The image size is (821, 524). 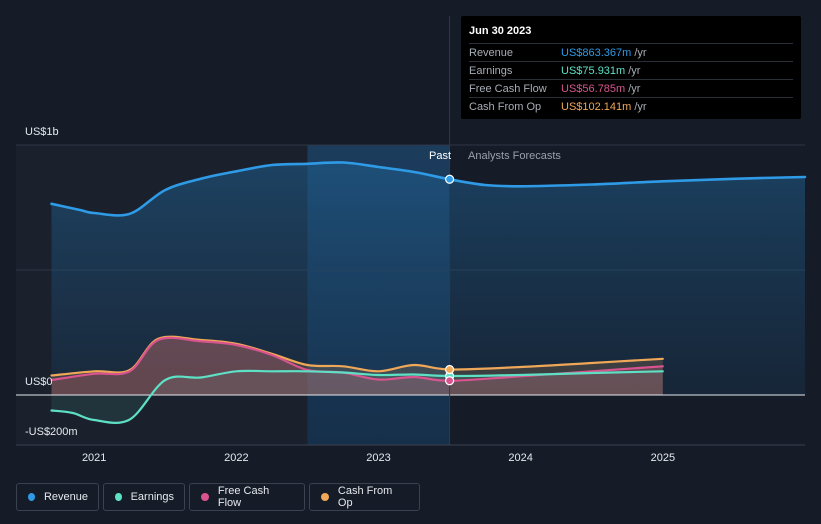 I want to click on tooltip-row-revenue: Revenue US$863.367m /yr, so click(x=631, y=52).